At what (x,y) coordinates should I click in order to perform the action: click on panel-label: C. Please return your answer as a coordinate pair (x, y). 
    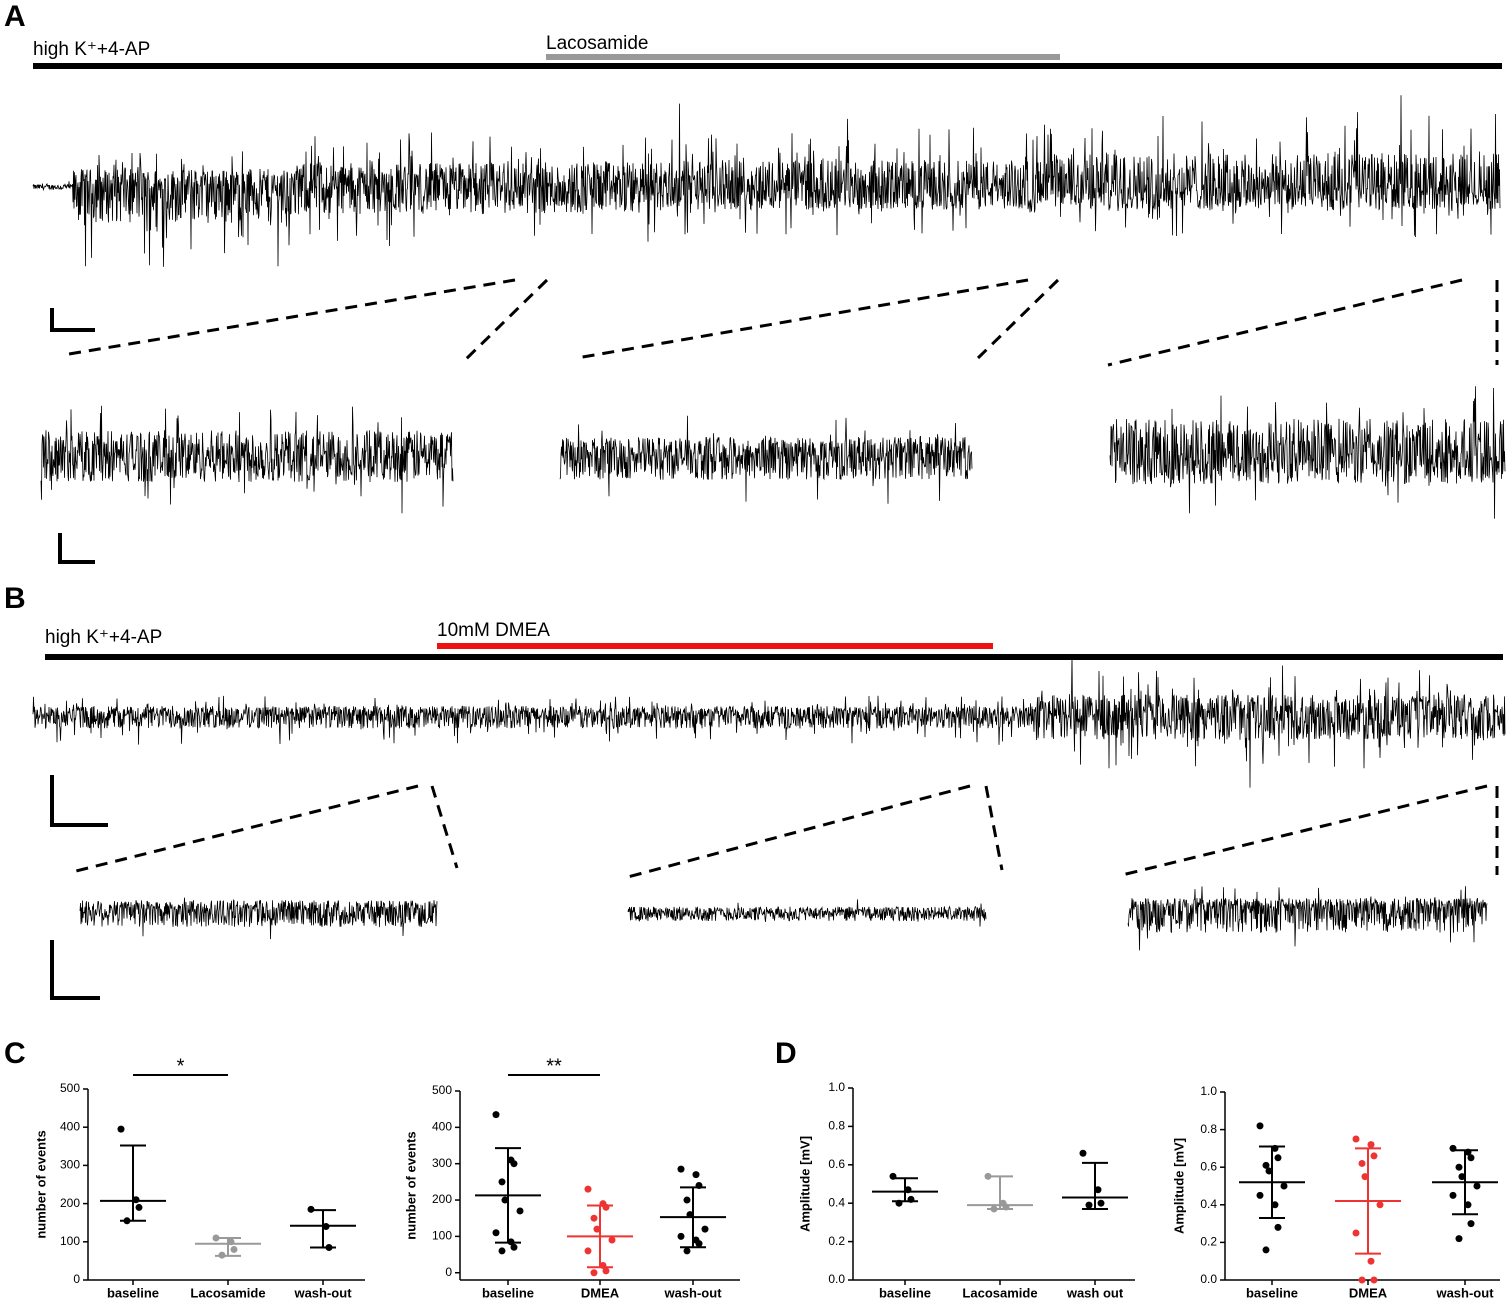
    Looking at the image, I should click on (15, 1053).